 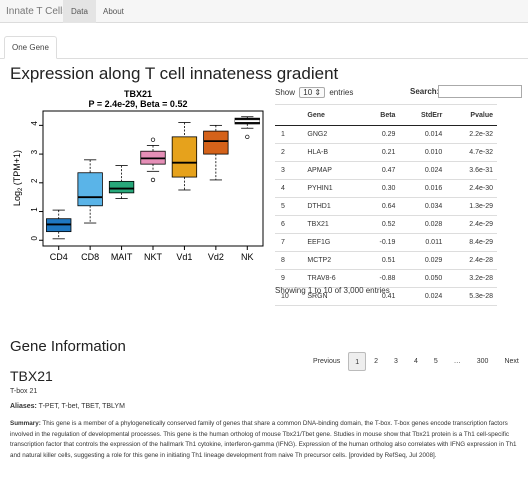 What do you see at coordinates (380, 115) in the screenshot?
I see `column-header-beta: Beta` at bounding box center [380, 115].